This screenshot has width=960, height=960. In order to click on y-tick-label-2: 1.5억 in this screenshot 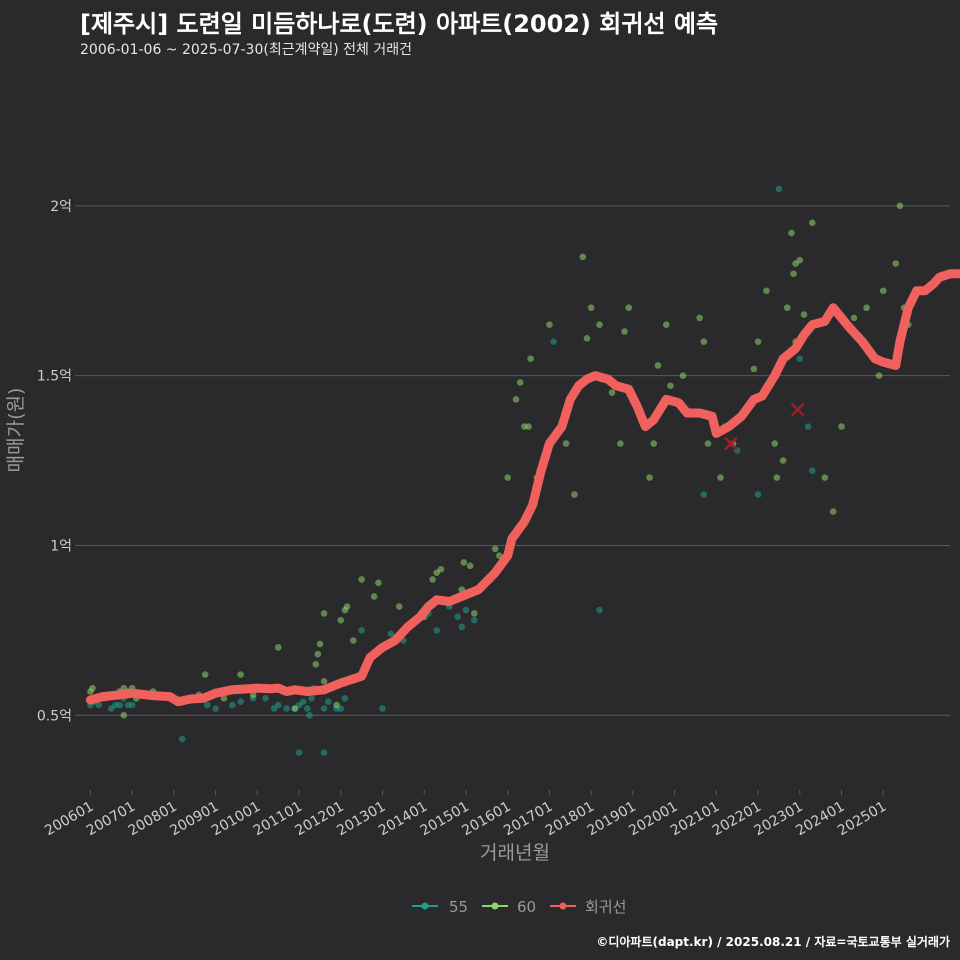, I will do `click(54, 377)`.